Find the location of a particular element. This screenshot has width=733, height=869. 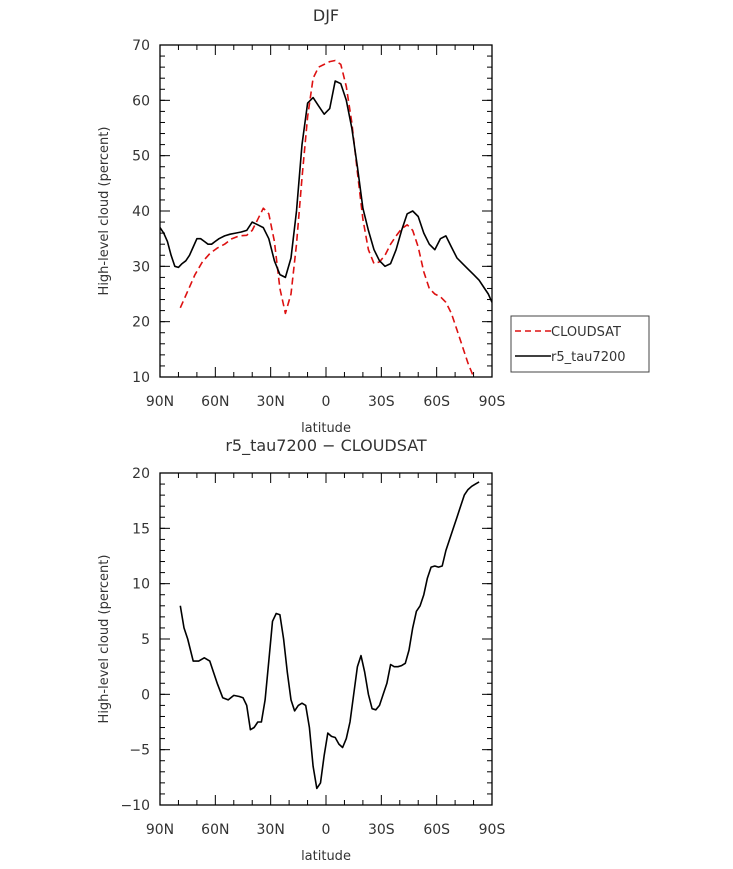

legend-label: r5_tau7200 is located at coordinates (588, 357).